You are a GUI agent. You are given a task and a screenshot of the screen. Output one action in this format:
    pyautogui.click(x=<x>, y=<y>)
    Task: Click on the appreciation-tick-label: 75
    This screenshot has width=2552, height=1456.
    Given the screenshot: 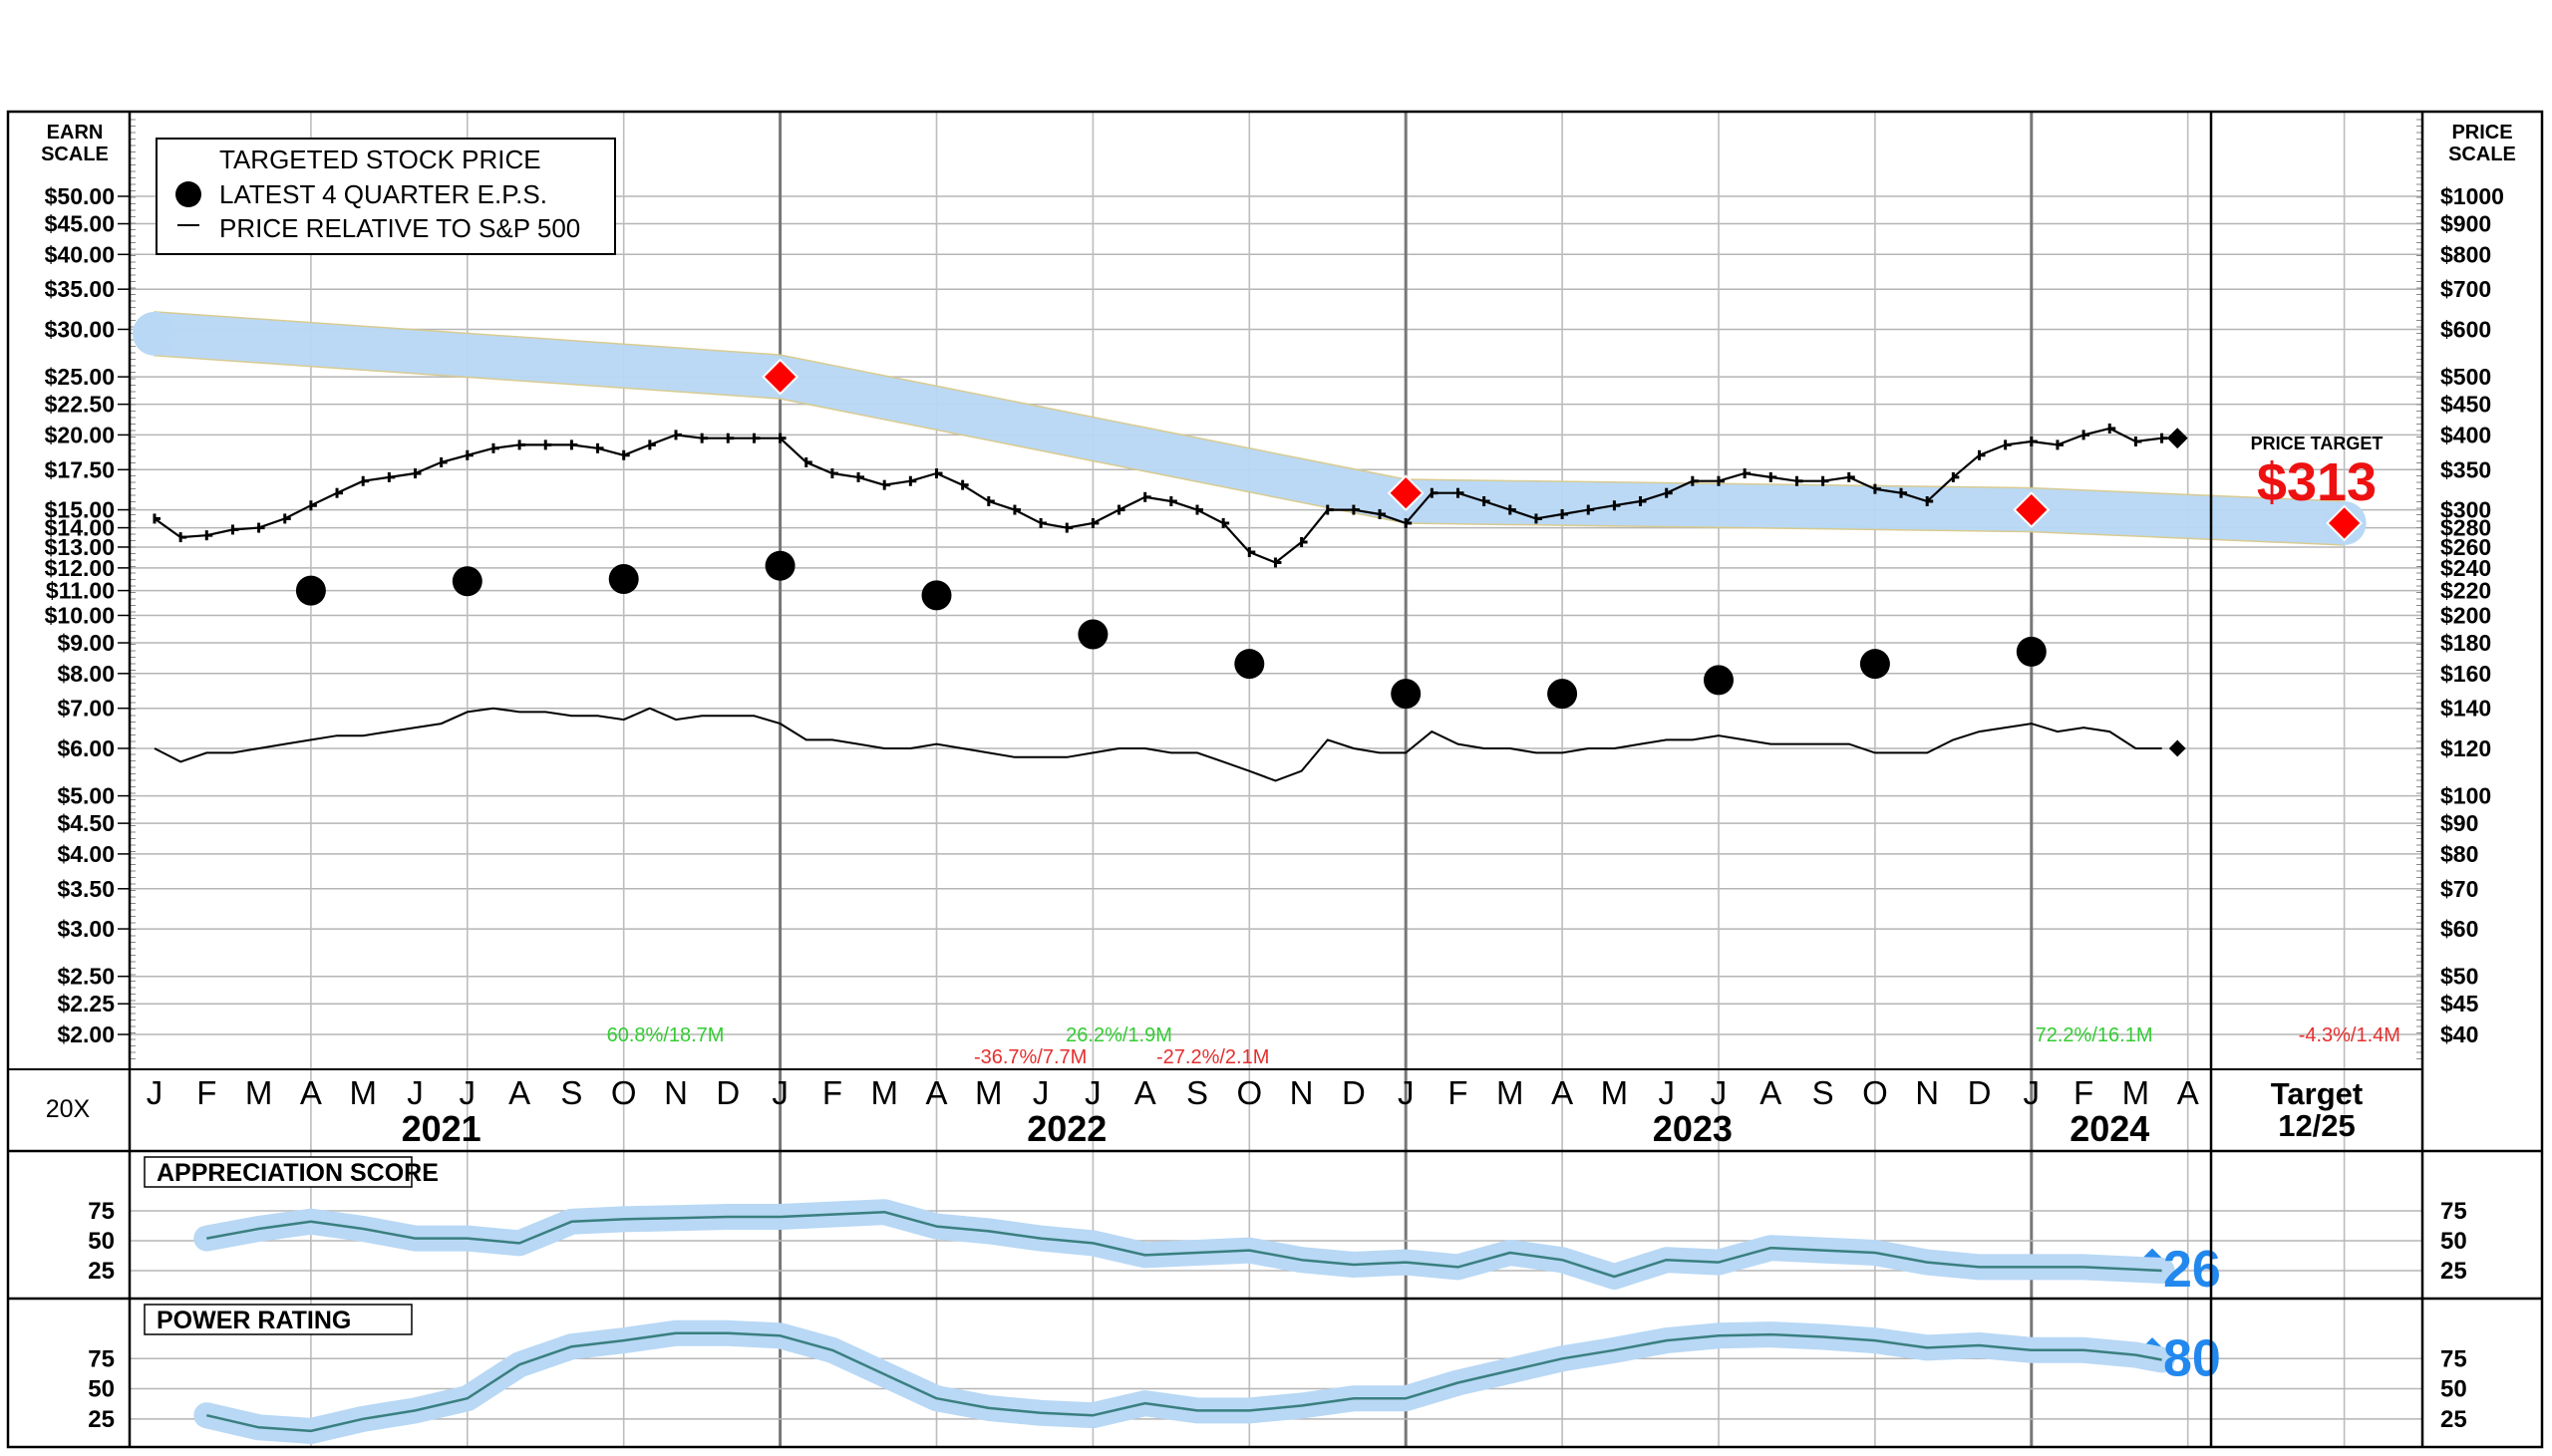 What is the action you would take?
    pyautogui.click(x=2453, y=1211)
    